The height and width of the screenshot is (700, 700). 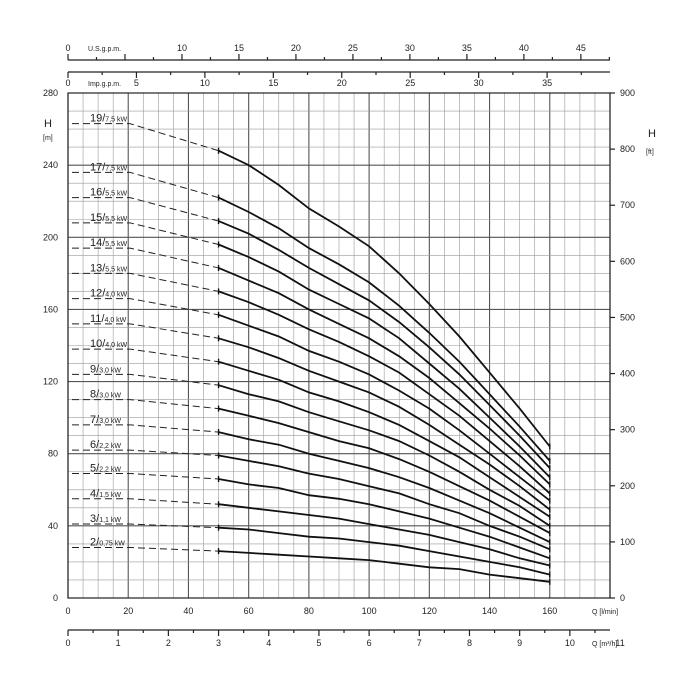 What do you see at coordinates (95, 469) in the screenshot?
I see `curve-model-number: 5/` at bounding box center [95, 469].